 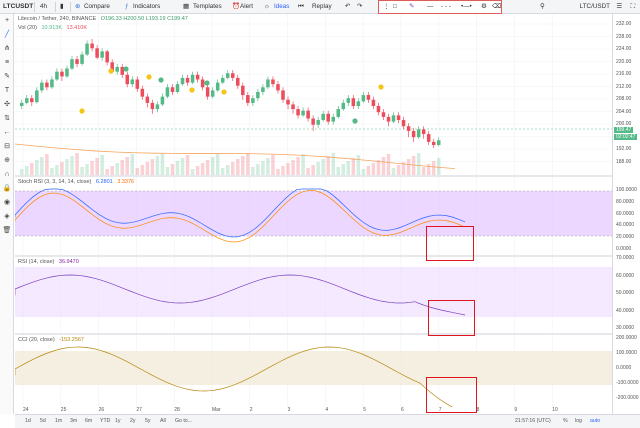 What do you see at coordinates (133, 421) in the screenshot?
I see `timeframe-button: 2y` at bounding box center [133, 421].